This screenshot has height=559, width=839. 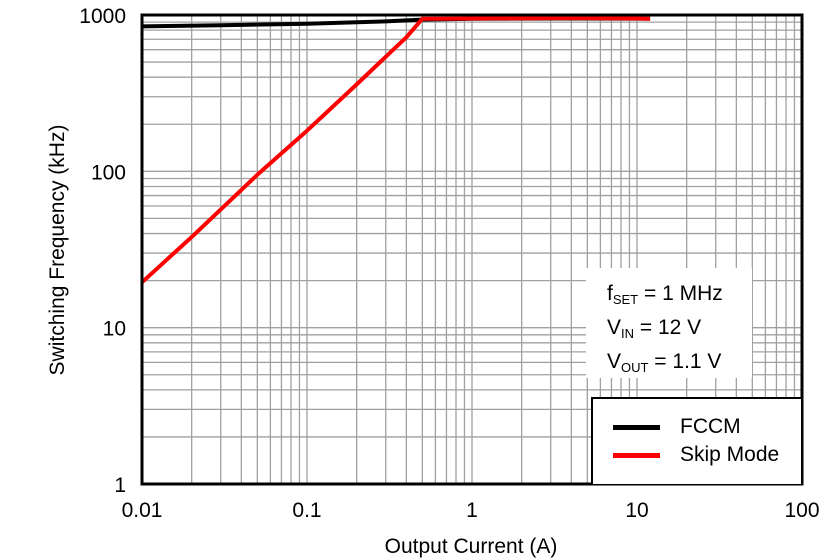 I want to click on legend-item-skip-mode: Skip Mode, so click(x=696, y=455).